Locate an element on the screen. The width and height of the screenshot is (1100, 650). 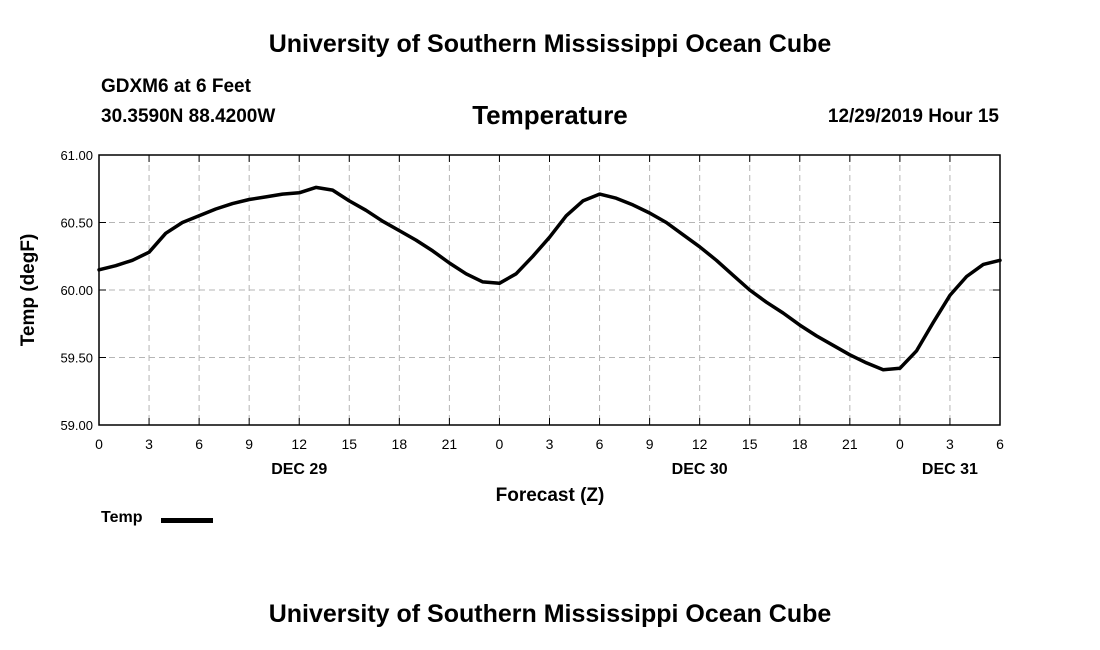
station-label: GDXM6 at 6 Feet is located at coordinates (176, 86).